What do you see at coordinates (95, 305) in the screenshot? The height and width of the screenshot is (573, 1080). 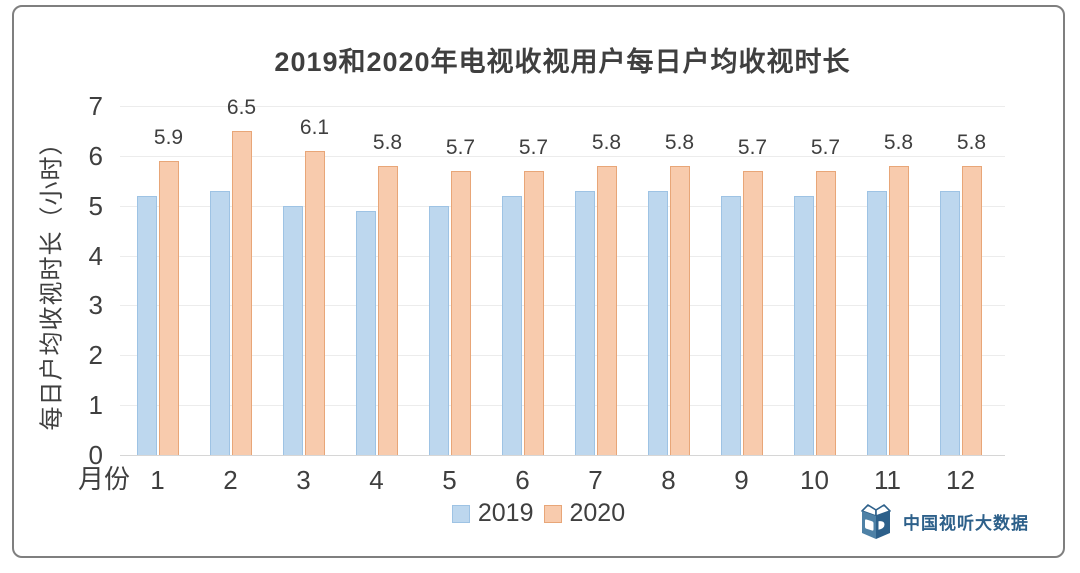 I see `y-tick-label: 3` at bounding box center [95, 305].